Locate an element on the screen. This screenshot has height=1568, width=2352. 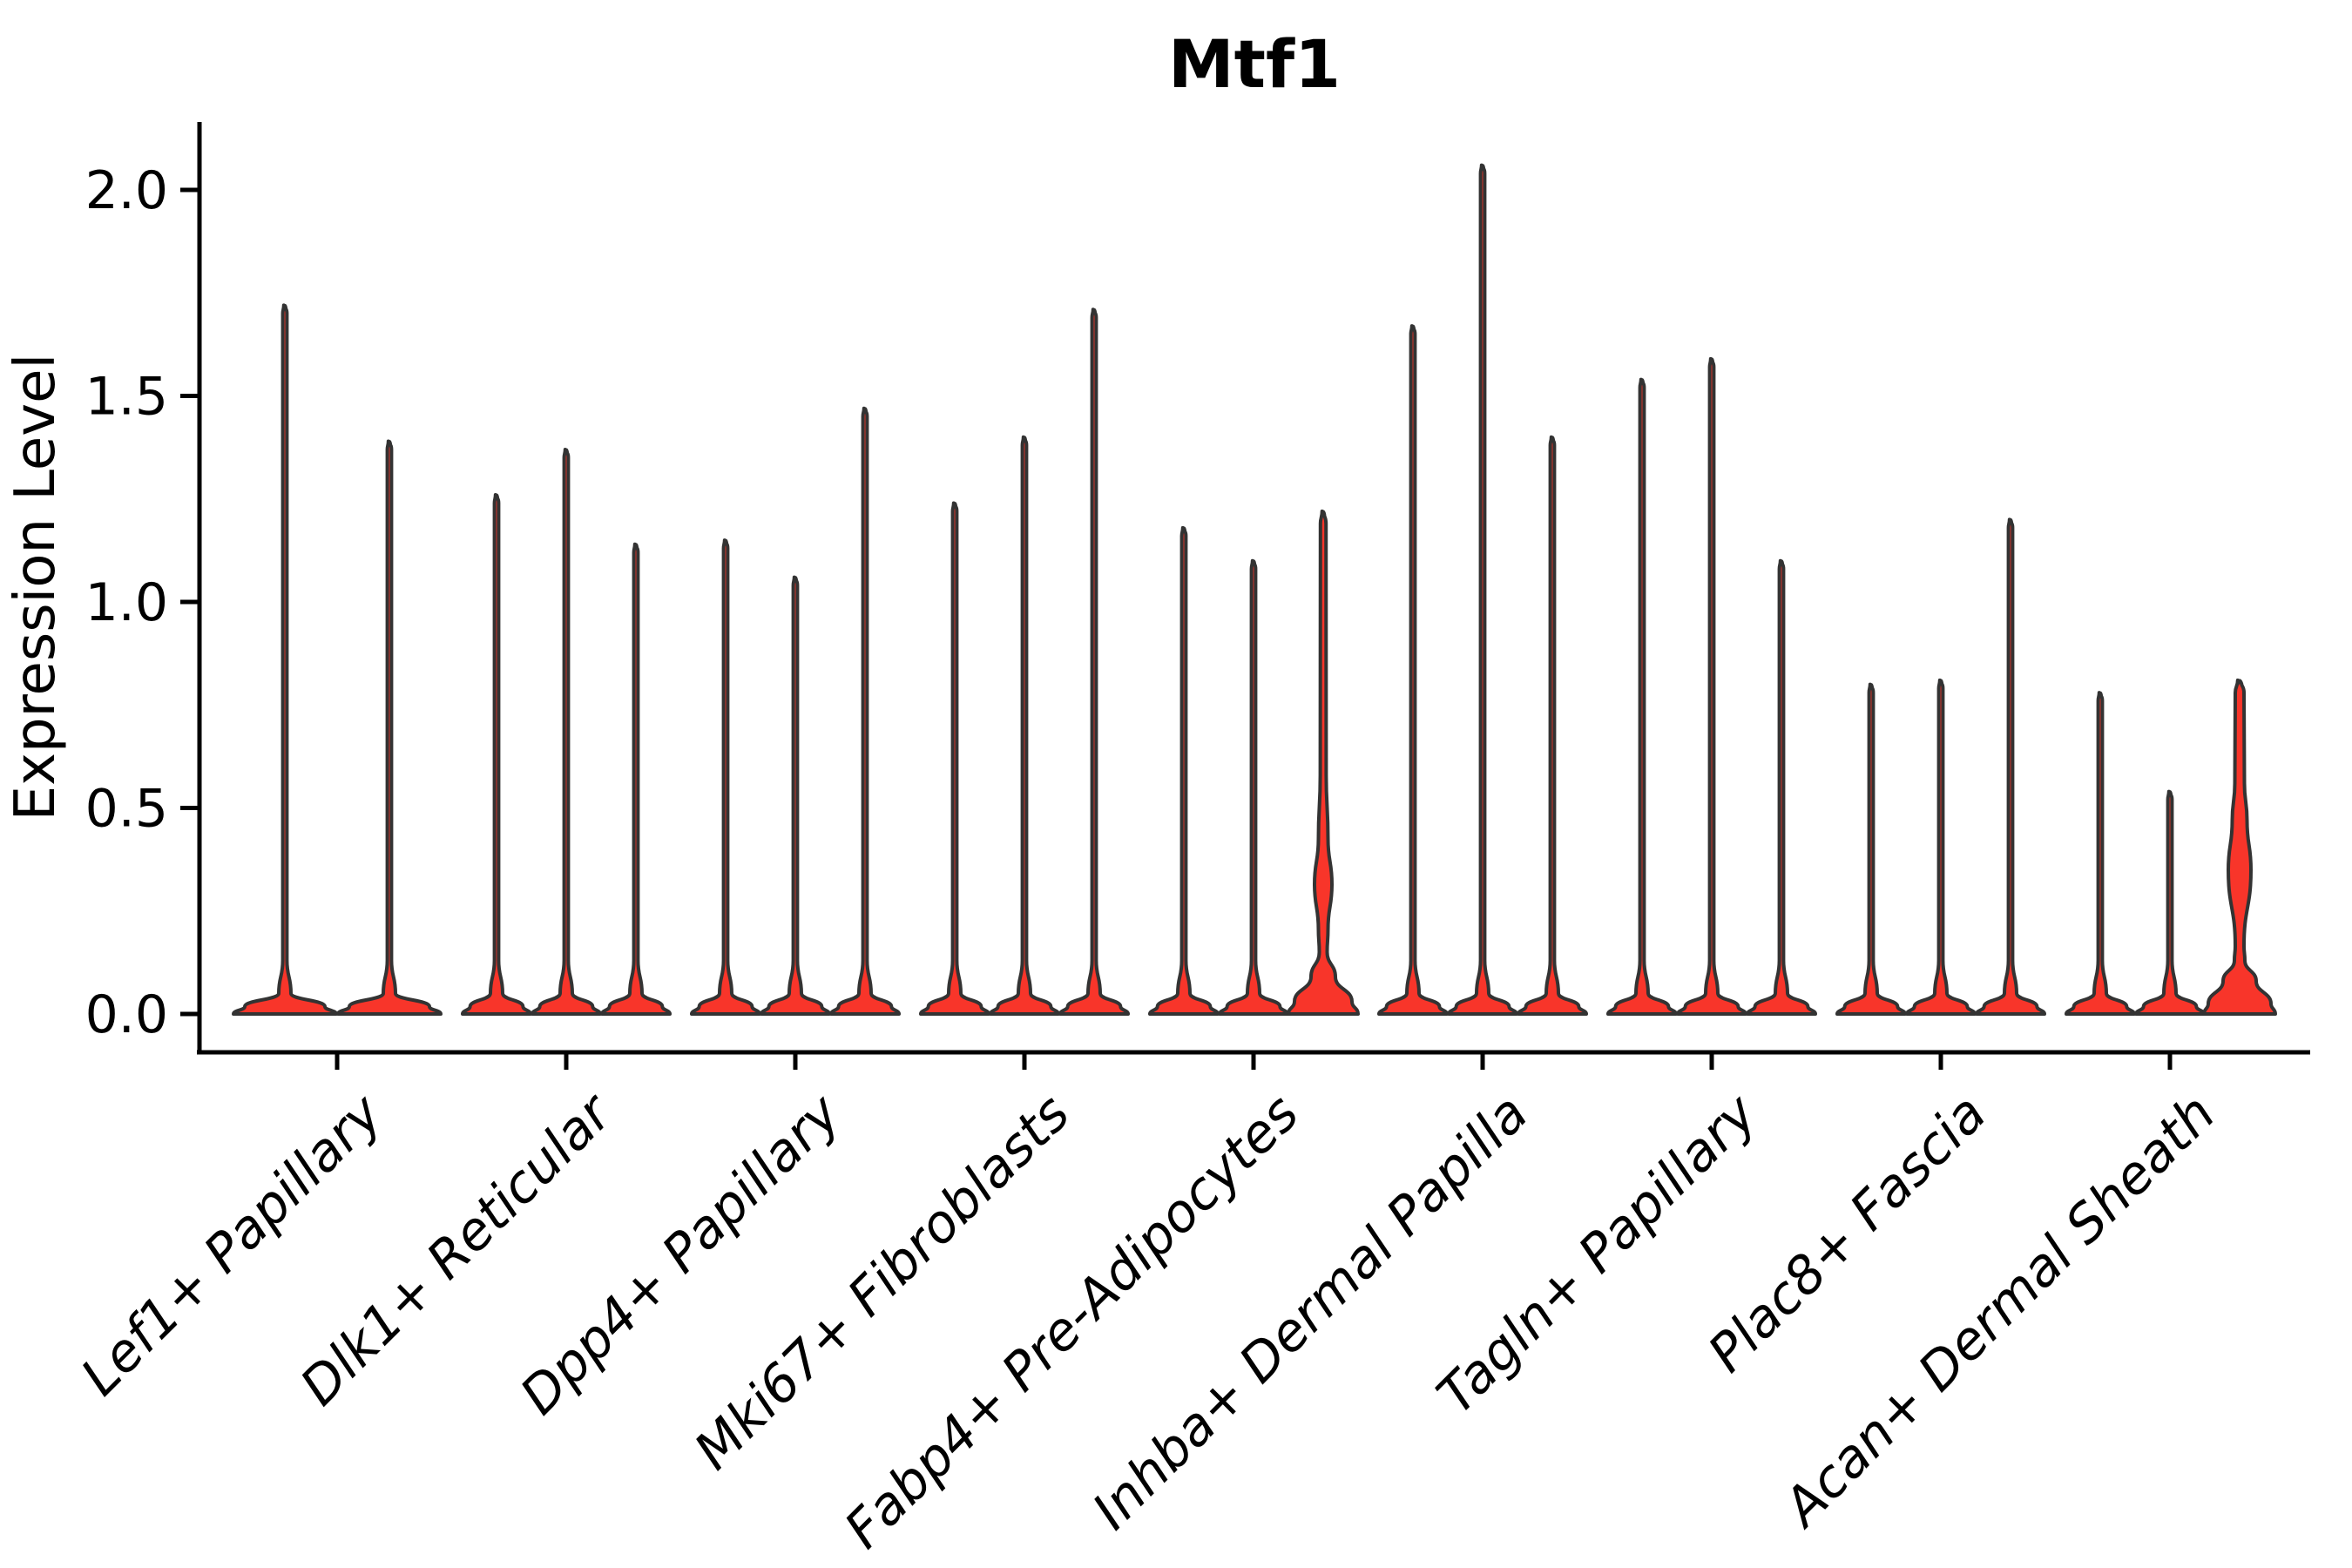
y-tick-label-2.0: 2.0 is located at coordinates (126, 190).